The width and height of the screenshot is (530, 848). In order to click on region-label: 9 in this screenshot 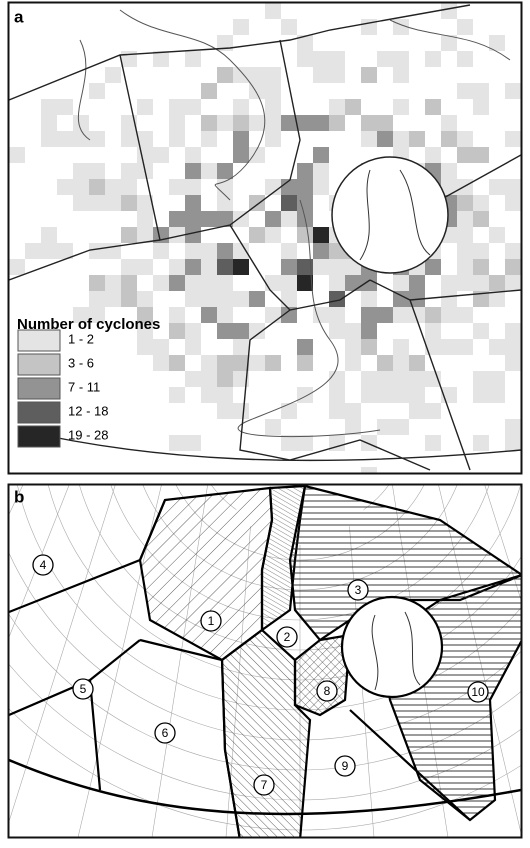, I will do `click(345, 766)`.